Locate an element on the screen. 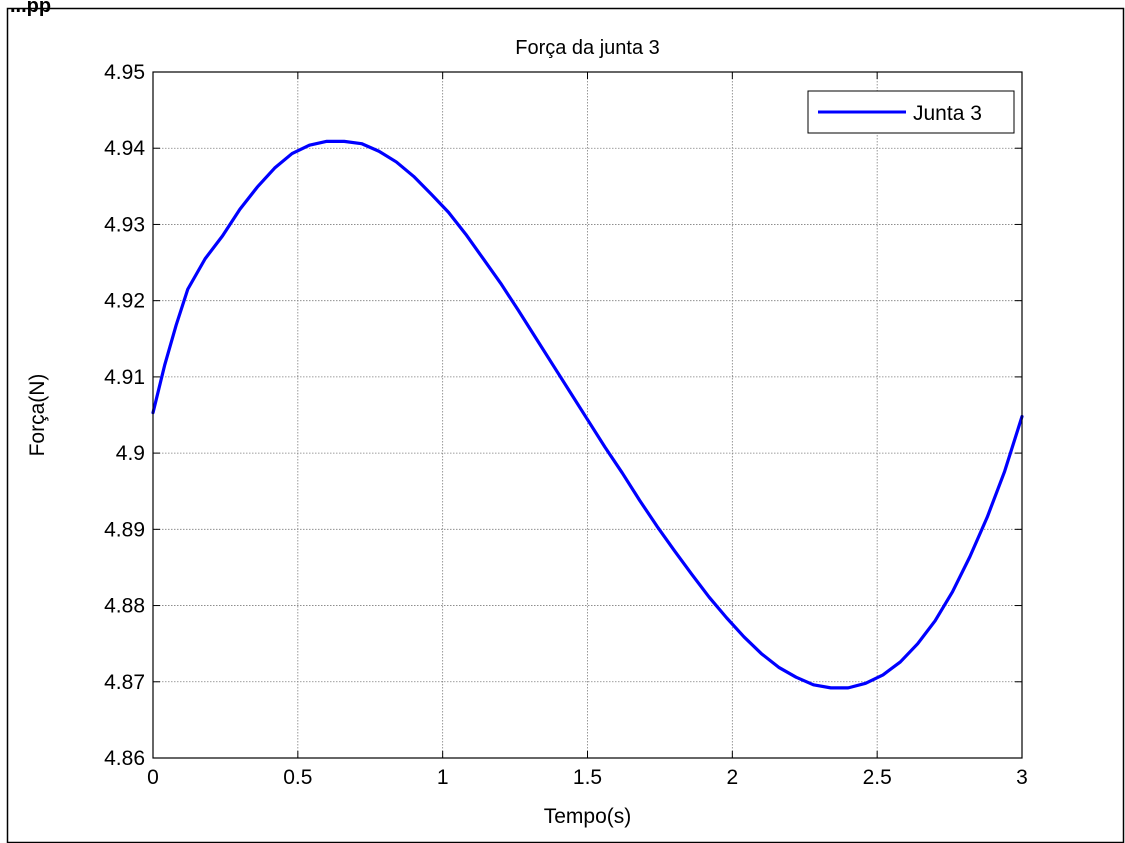 The width and height of the screenshot is (1125, 843). y-tick-label: 4.93 is located at coordinates (124, 224).